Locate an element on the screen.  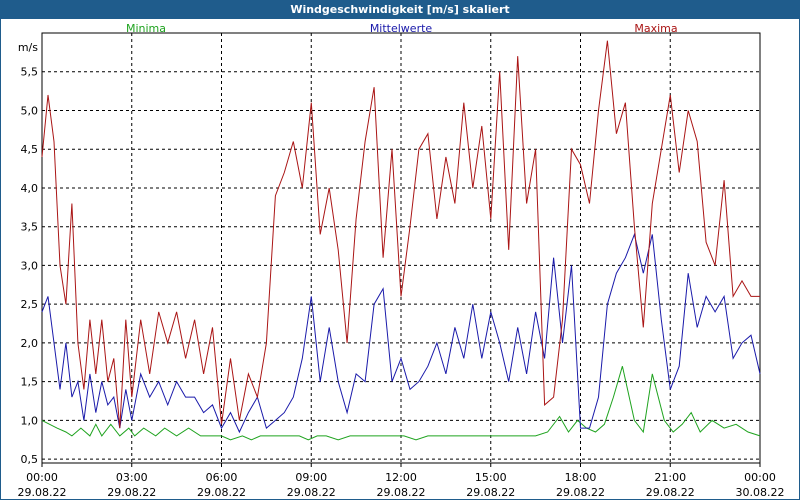
y-axis: 0,5 1,0 1,5 2,0 2,5 3,0 3,5 4,0 4,5 5,0 5,5 m/s is located at coordinates (28, 253).